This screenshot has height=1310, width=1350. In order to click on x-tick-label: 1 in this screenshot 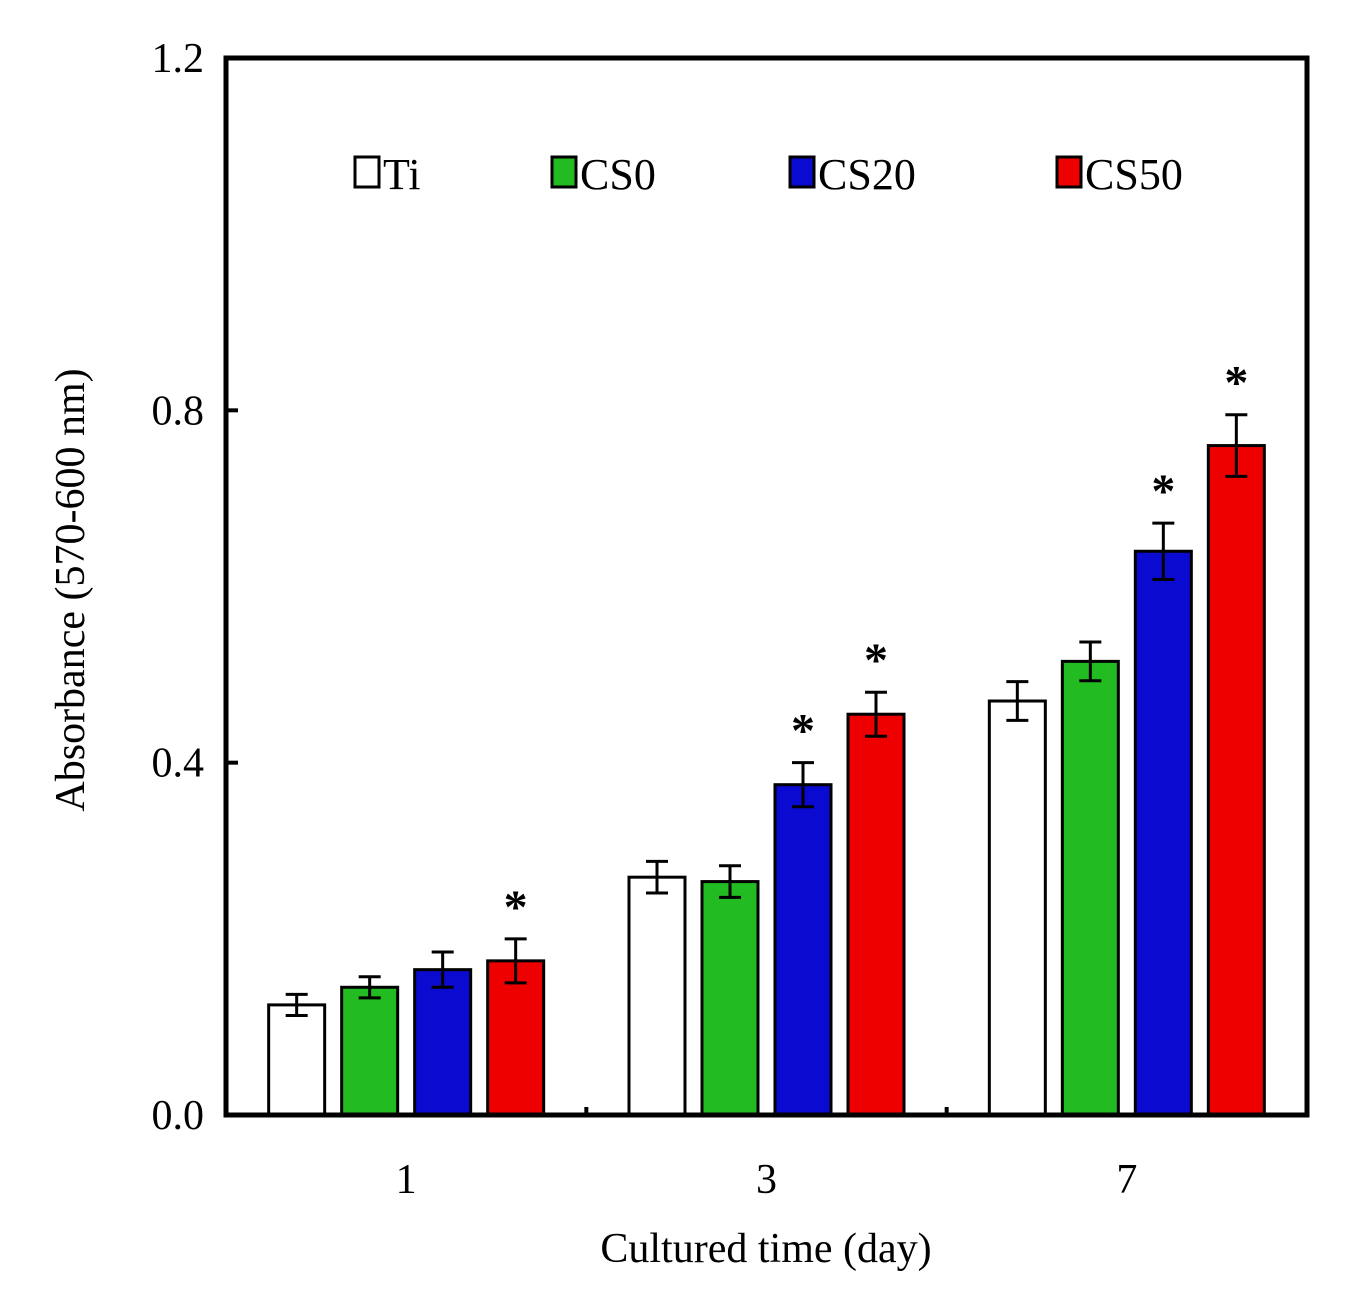, I will do `click(406, 1180)`.